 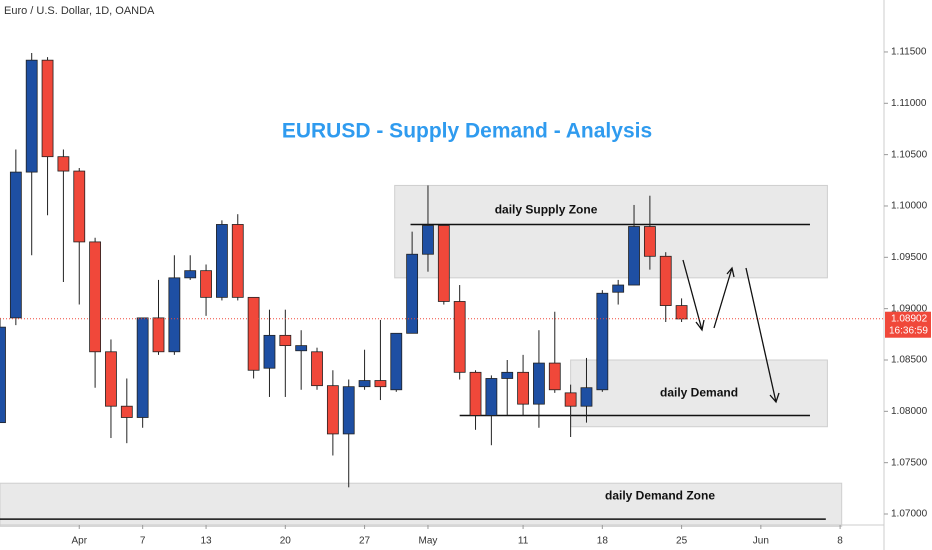 What do you see at coordinates (731, 331) in the screenshot?
I see `arrows` at bounding box center [731, 331].